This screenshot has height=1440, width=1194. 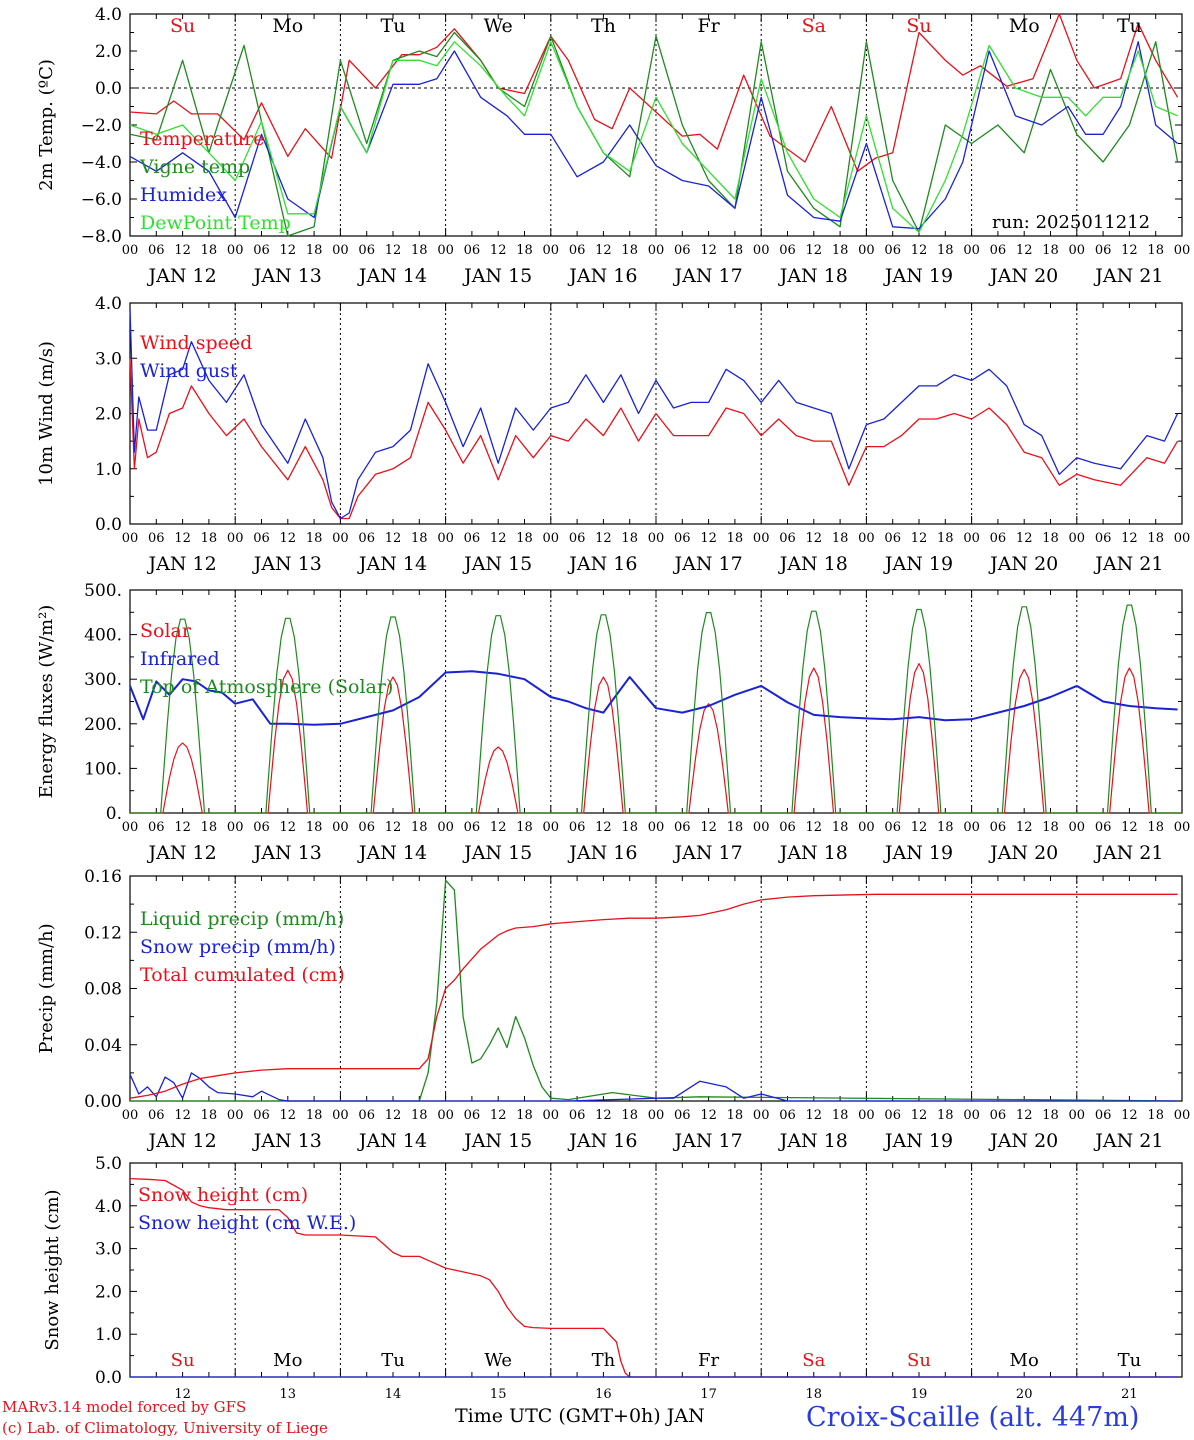 I want to click on legend-entry: Solar, so click(x=166, y=631).